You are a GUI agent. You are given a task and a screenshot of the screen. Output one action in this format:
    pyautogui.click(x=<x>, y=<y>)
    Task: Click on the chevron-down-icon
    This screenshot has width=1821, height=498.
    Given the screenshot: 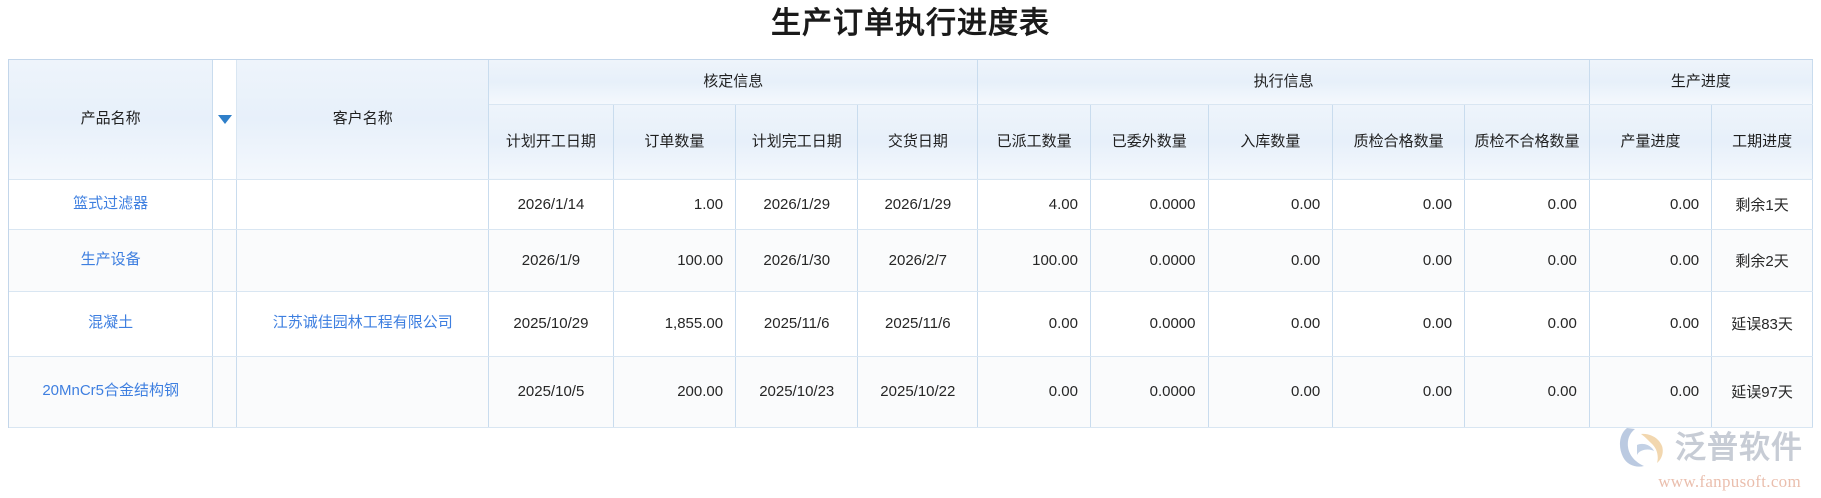 What is the action you would take?
    pyautogui.click(x=224, y=119)
    